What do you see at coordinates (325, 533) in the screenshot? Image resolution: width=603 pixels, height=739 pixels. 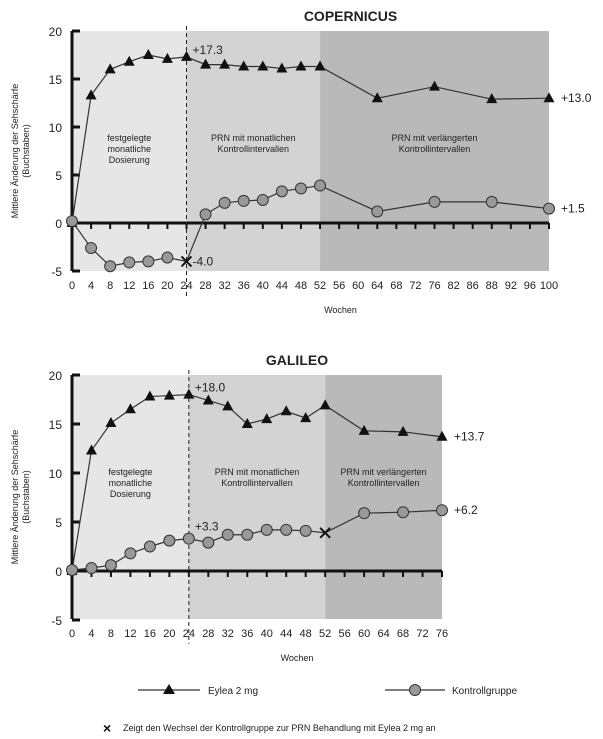 I see `switch-x-marker` at bounding box center [325, 533].